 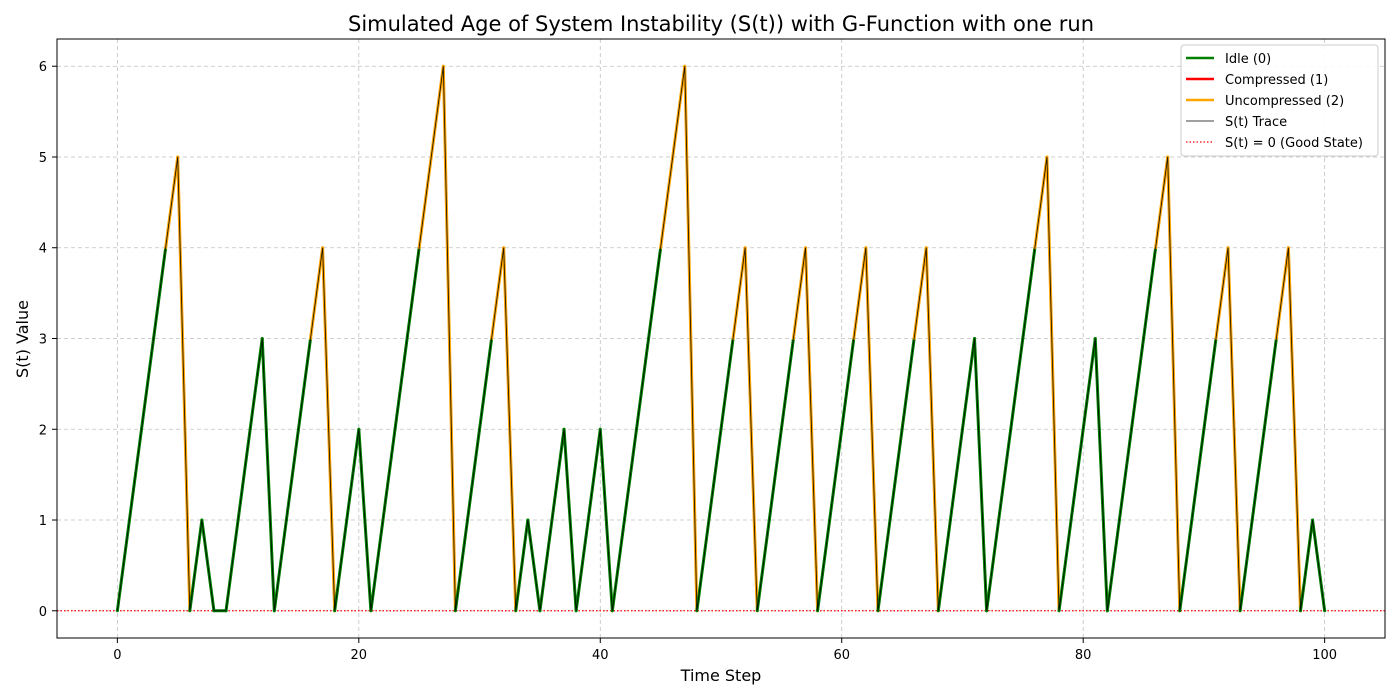 What do you see at coordinates (1324, 655) in the screenshot?
I see `x-tick-label: 100` at bounding box center [1324, 655].